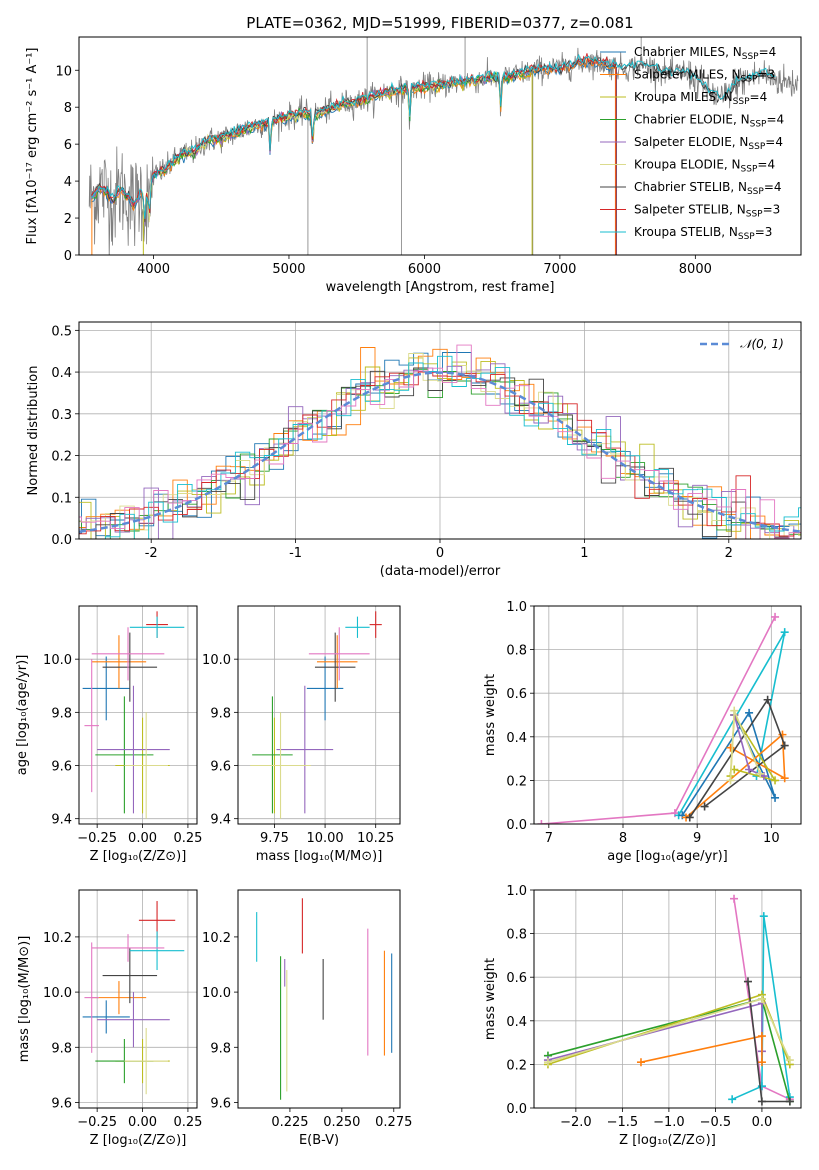 This screenshot has width=819, height=1170. What do you see at coordinates (716, 1122) in the screenshot?
I see `x-tick-label: −0.5` at bounding box center [716, 1122].